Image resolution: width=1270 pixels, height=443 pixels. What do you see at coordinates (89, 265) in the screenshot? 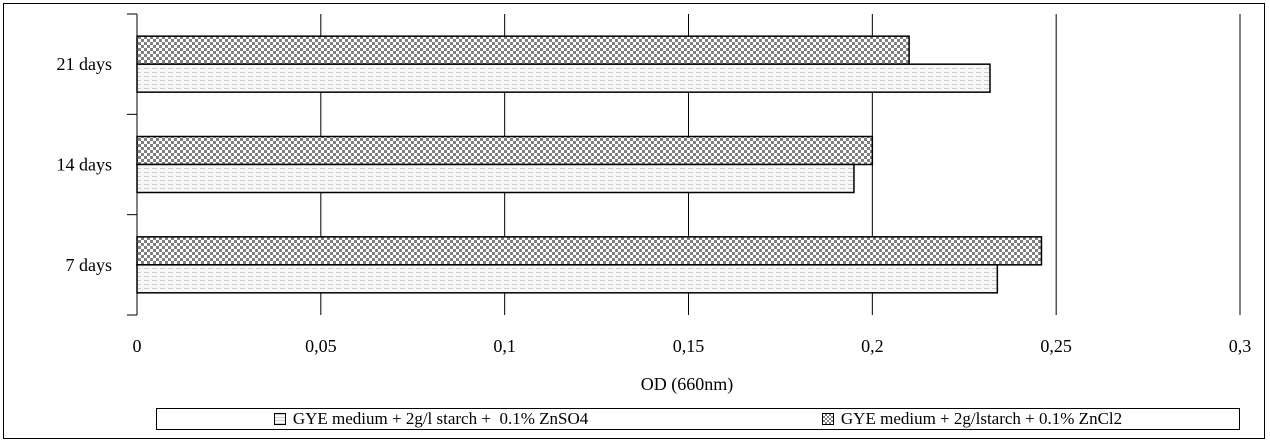
I see `y-tick-label-0: 7 days` at bounding box center [89, 265].